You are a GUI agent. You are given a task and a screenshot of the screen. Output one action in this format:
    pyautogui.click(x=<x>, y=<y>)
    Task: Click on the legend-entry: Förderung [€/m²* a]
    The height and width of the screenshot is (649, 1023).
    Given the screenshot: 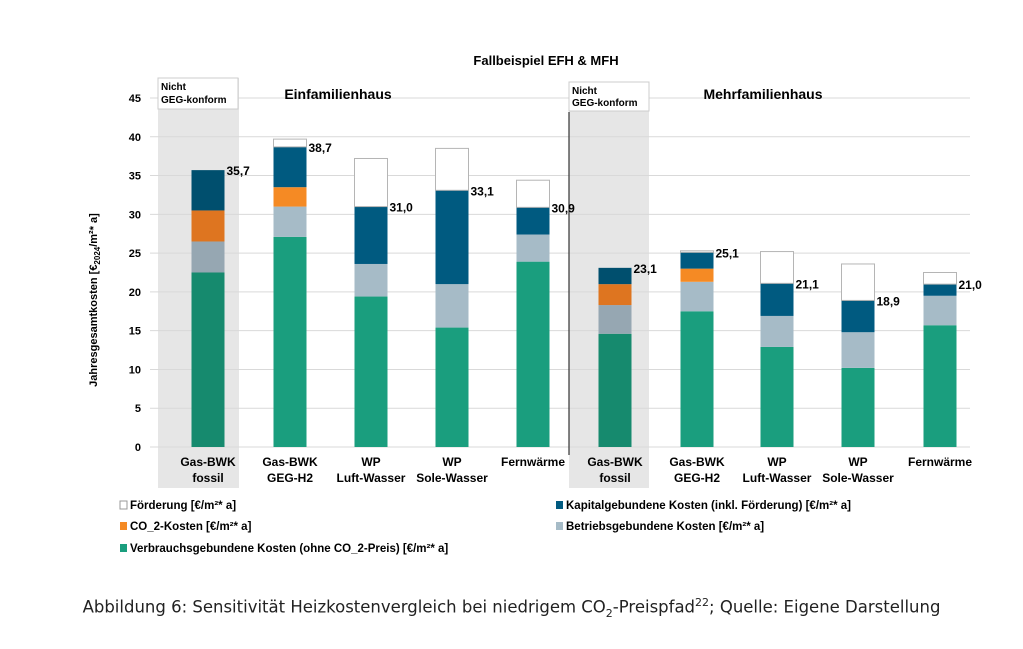 What is the action you would take?
    pyautogui.click(x=183, y=506)
    